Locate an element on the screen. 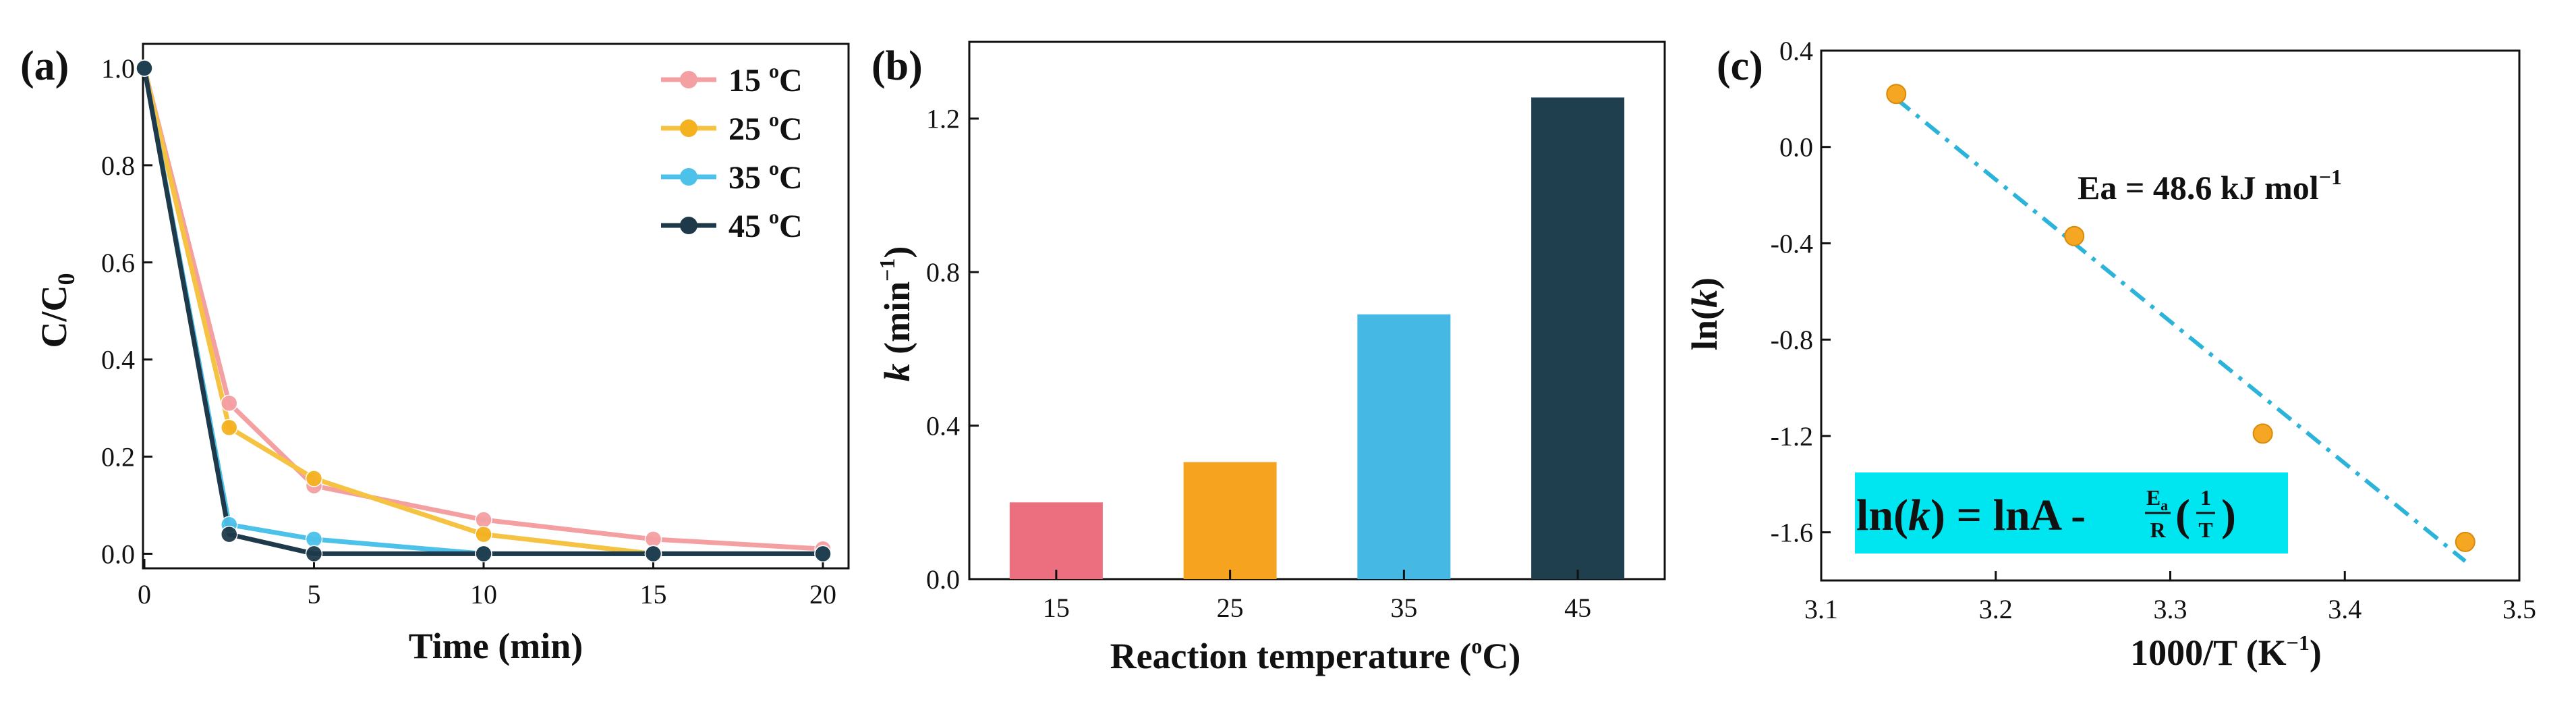 This screenshot has width=2576, height=704. panel-a-xtick: 10 is located at coordinates (483, 594).